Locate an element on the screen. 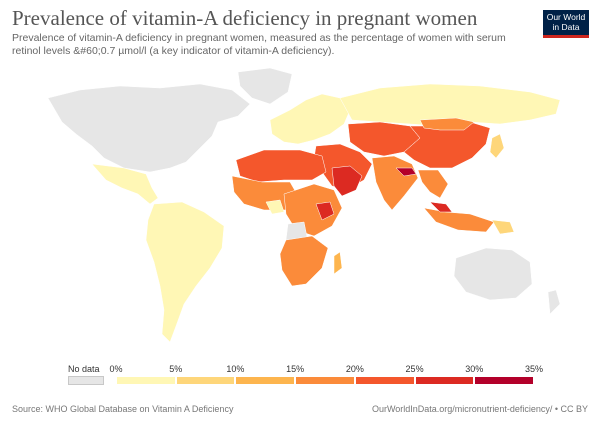  map-legend: No data 0% 5% 10% 15% 20% 25% 30% 35% is located at coordinates (300, 375).